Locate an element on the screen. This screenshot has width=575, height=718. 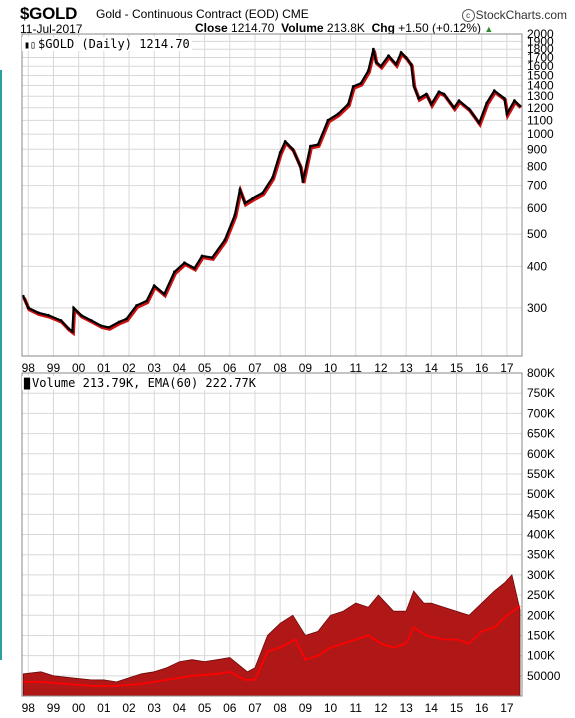
x-tick-label: 00 is located at coordinates (79, 708).